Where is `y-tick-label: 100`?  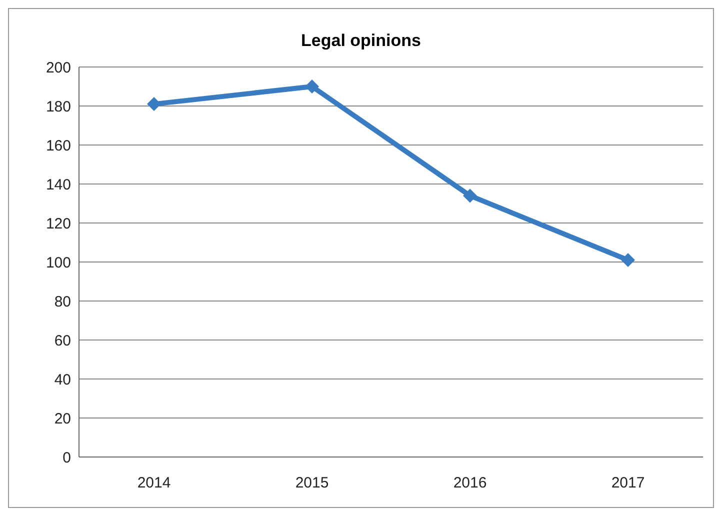 y-tick-label: 100 is located at coordinates (58, 263).